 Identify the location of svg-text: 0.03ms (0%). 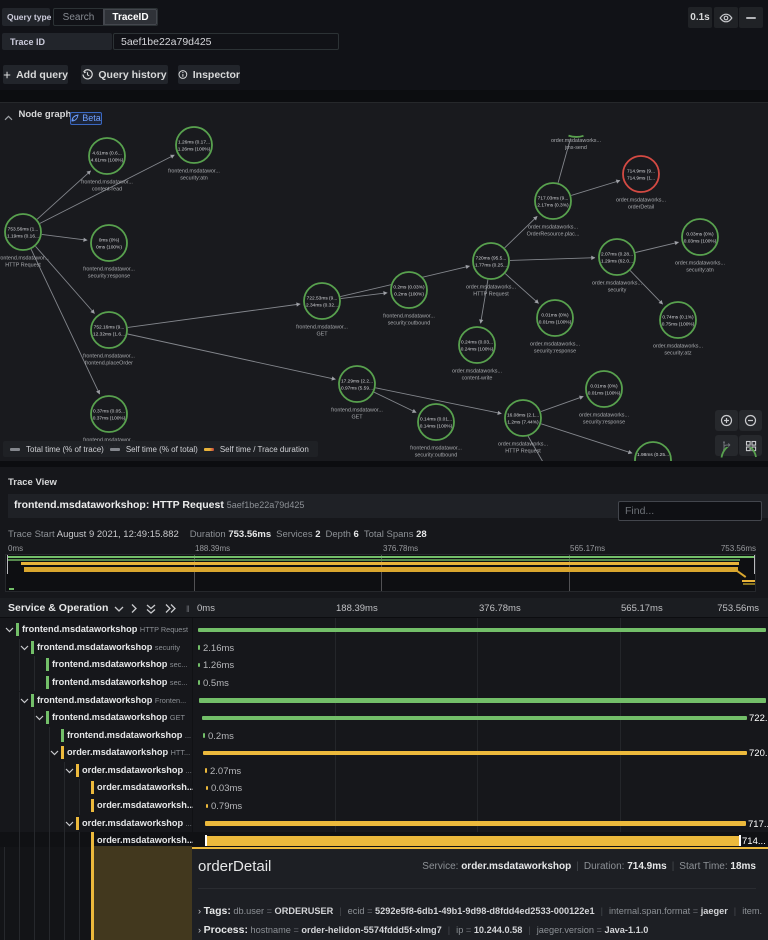
(700, 235).